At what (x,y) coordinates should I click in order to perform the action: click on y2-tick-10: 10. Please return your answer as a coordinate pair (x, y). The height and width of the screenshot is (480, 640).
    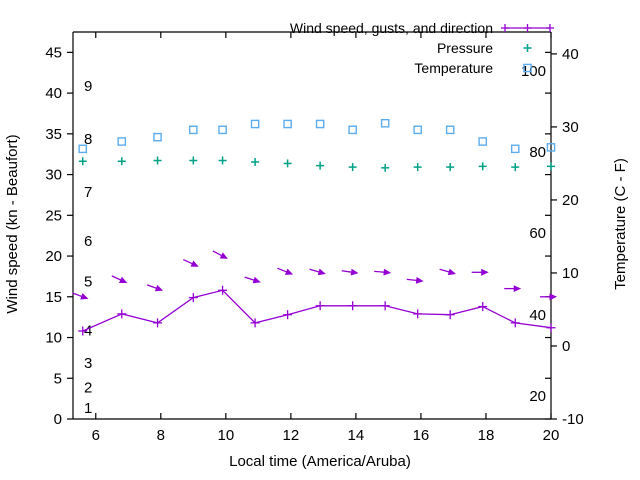
    Looking at the image, I should click on (570, 273).